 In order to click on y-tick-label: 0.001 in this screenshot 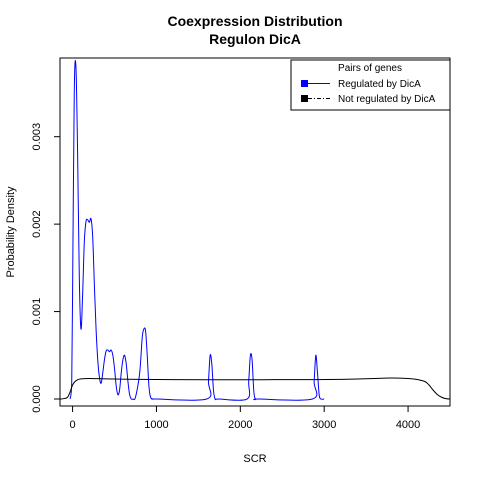, I will do `click(37, 312)`.